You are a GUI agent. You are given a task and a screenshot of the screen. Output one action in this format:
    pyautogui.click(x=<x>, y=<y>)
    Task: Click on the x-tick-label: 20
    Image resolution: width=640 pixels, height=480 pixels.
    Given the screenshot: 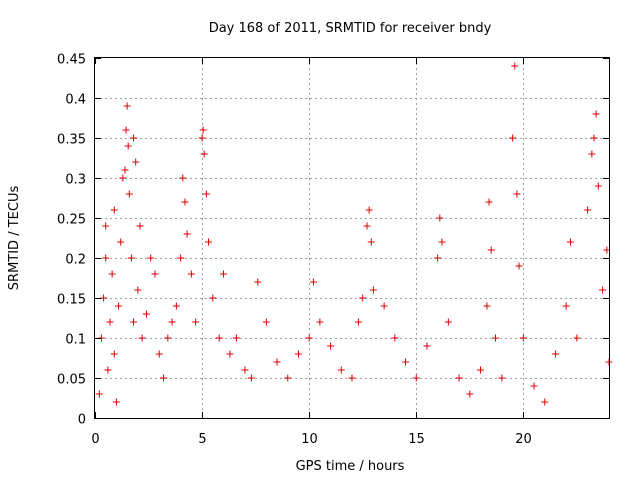 What is the action you would take?
    pyautogui.click(x=523, y=439)
    